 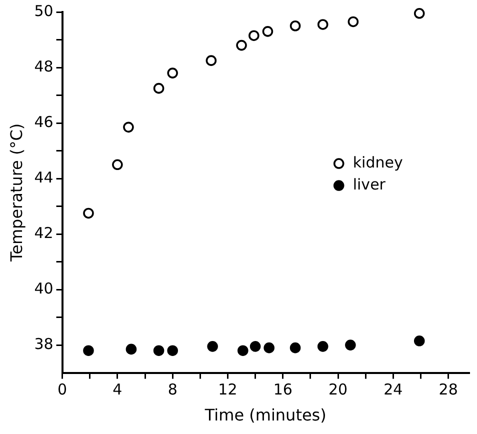 What do you see at coordinates (338, 389) in the screenshot?
I see `x-tick-label: 20` at bounding box center [338, 389].